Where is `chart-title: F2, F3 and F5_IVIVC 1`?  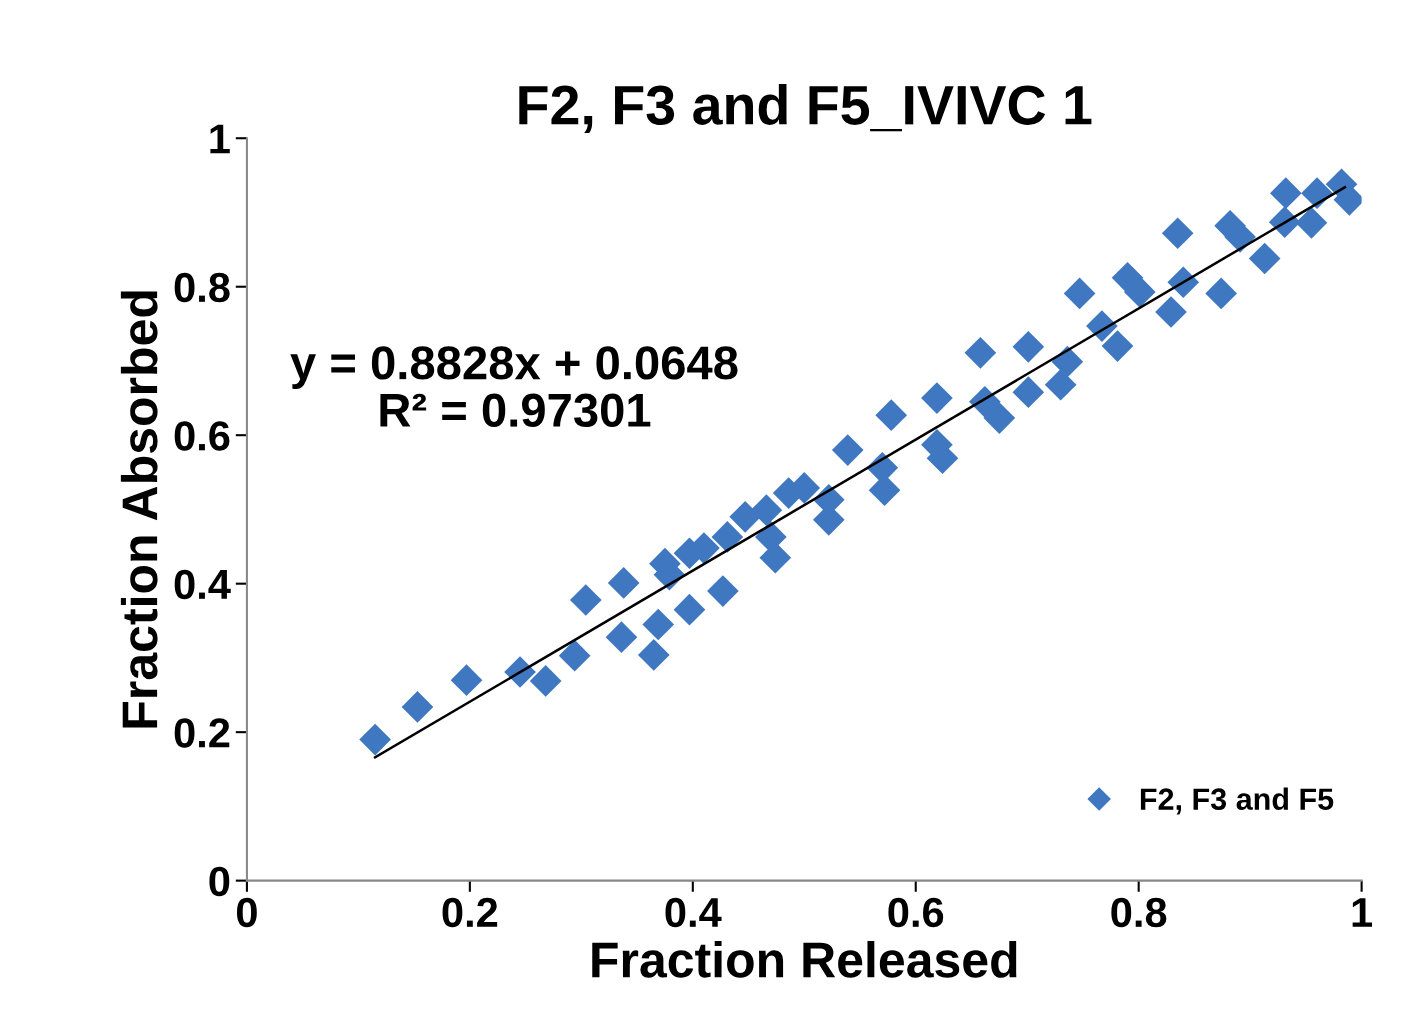
chart-title: F2, F3 and F5_IVIVC 1 is located at coordinates (805, 108).